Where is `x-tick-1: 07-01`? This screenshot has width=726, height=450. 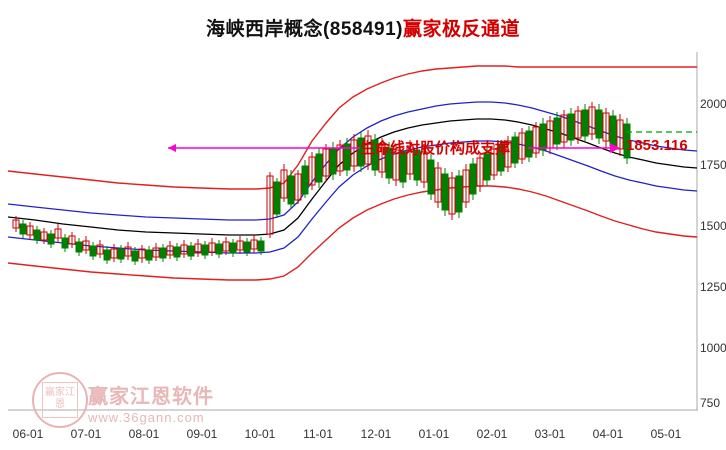 x-tick-1: 07-01 is located at coordinates (86, 434).